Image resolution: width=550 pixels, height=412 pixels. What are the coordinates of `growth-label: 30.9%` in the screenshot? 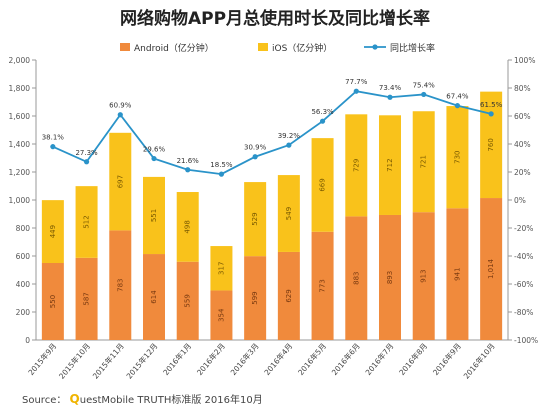 It's located at (255, 148).